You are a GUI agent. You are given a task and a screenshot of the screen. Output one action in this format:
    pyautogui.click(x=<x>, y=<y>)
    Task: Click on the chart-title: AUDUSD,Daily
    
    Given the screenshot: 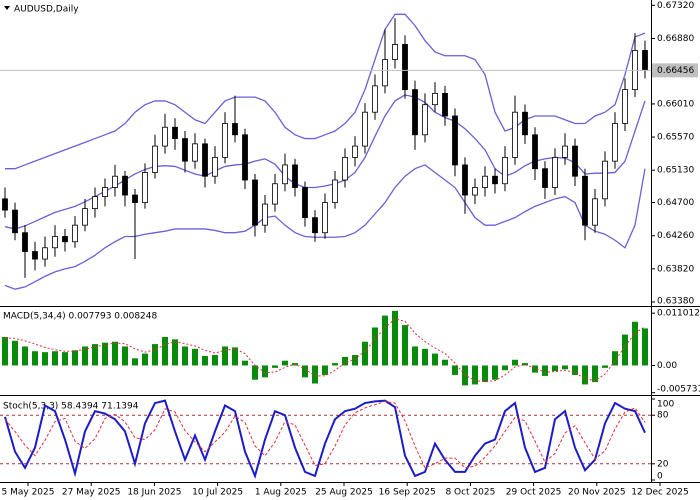 What is the action you would take?
    pyautogui.click(x=46, y=10)
    